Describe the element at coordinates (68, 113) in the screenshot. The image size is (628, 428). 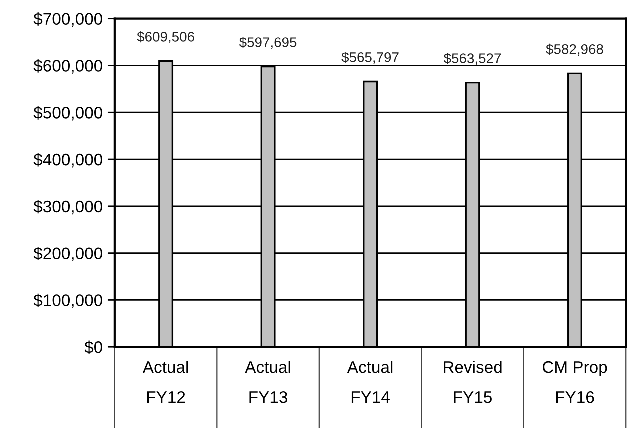
I see `y-tick-label: $500,000` at that location.